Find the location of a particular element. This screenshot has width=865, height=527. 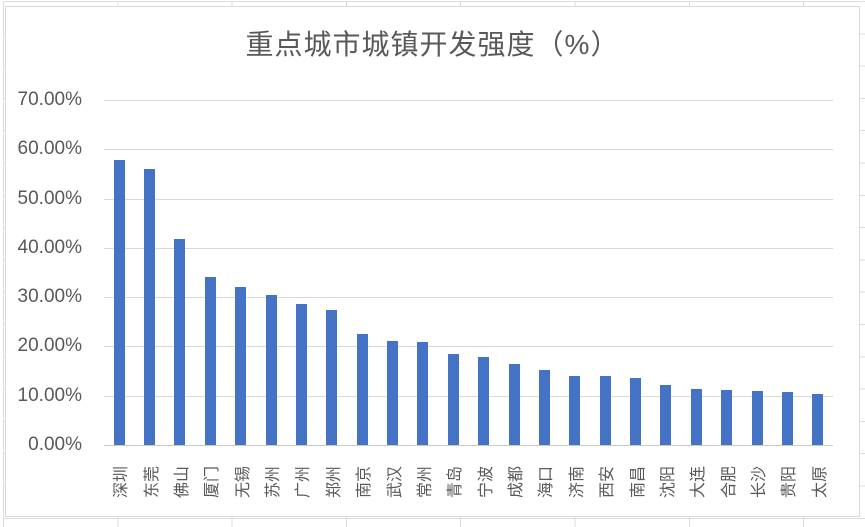

y-axis-tick-label: 60.00% is located at coordinates (49, 149).